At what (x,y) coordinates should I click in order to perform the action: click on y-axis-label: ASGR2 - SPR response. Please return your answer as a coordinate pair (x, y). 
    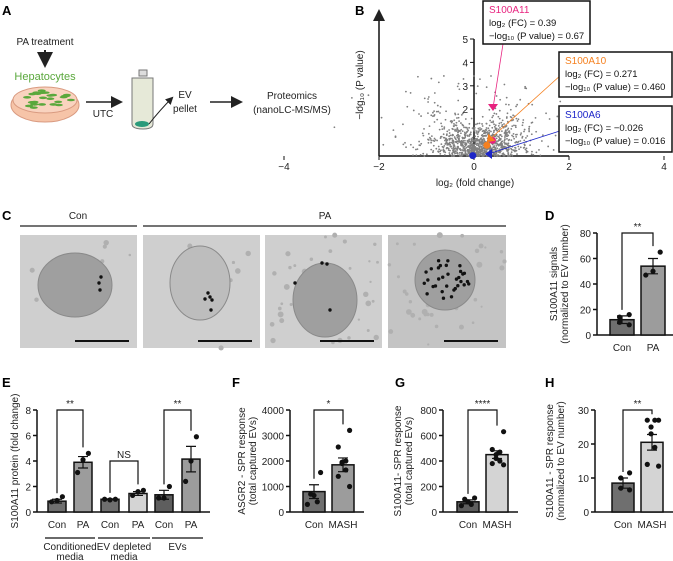
    Looking at the image, I should click on (242, 461).